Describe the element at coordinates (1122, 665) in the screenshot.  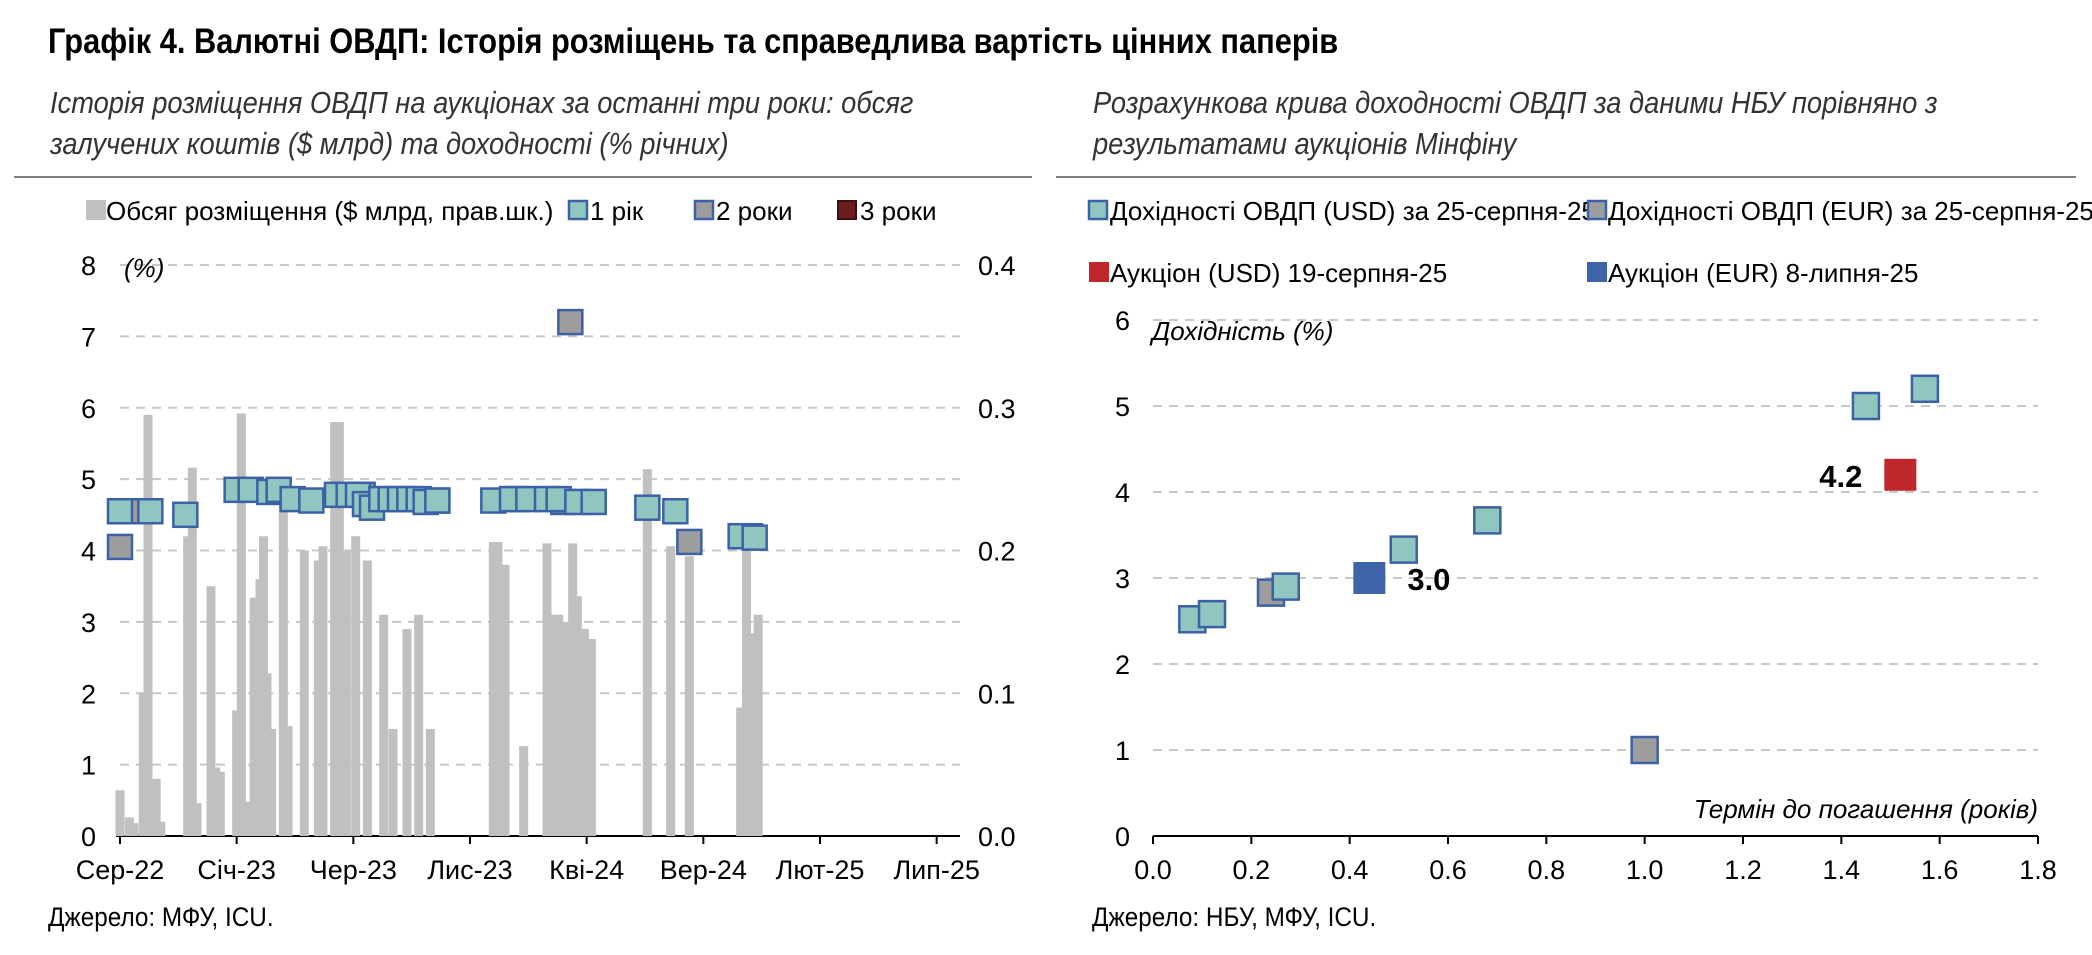
I see `right-y-tick-label: 2` at that location.